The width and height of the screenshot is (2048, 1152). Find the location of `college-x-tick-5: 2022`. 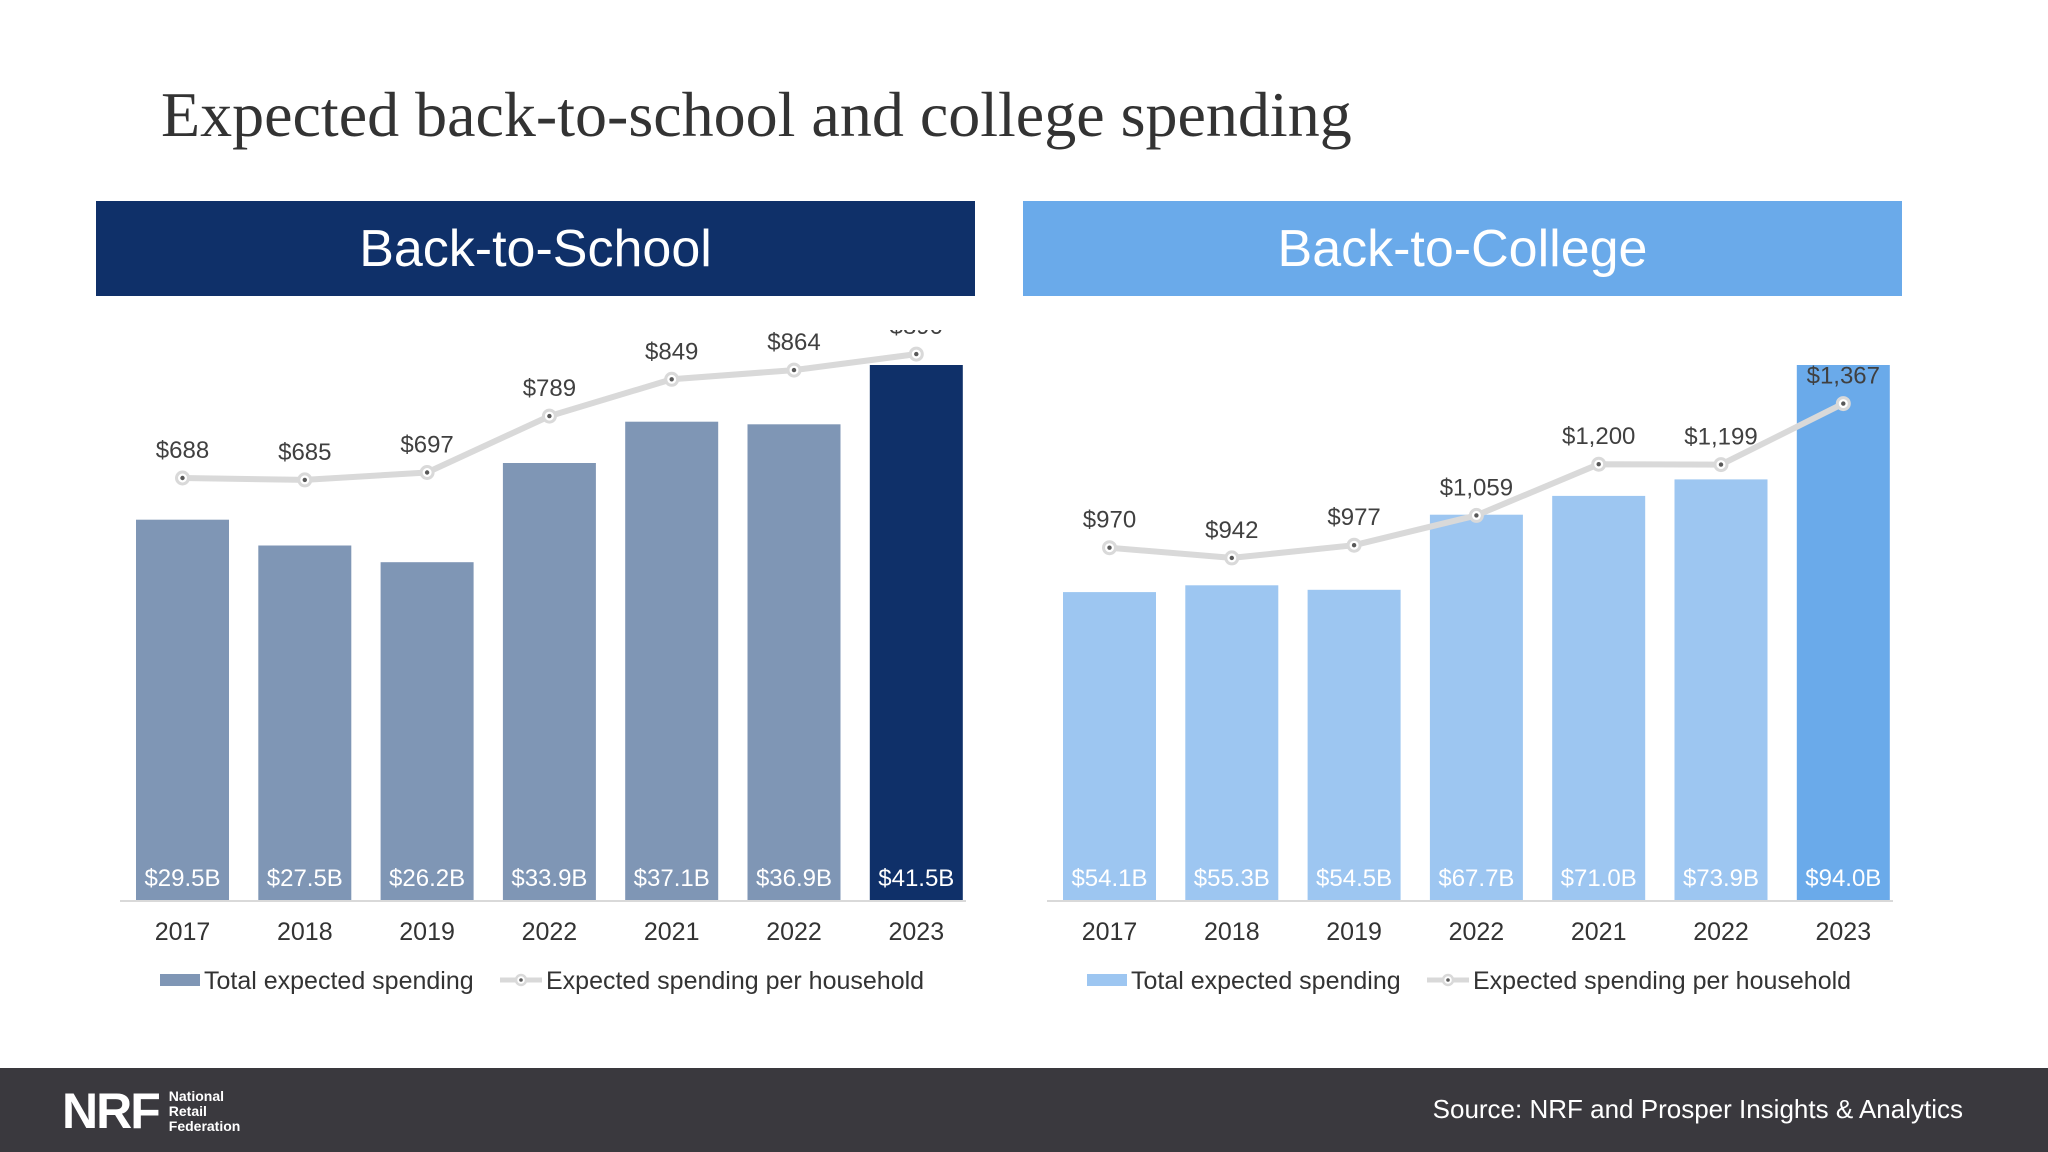

college-x-tick-5: 2022 is located at coordinates (1721, 932).